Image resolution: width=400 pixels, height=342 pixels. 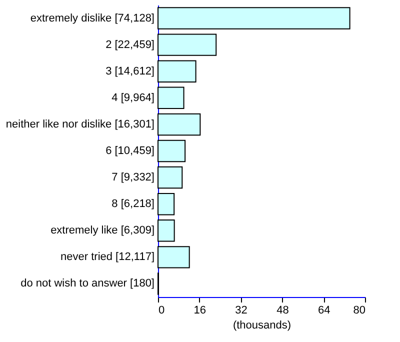 What do you see at coordinates (324, 310) in the screenshot?
I see `x-tick-label: 64` at bounding box center [324, 310].